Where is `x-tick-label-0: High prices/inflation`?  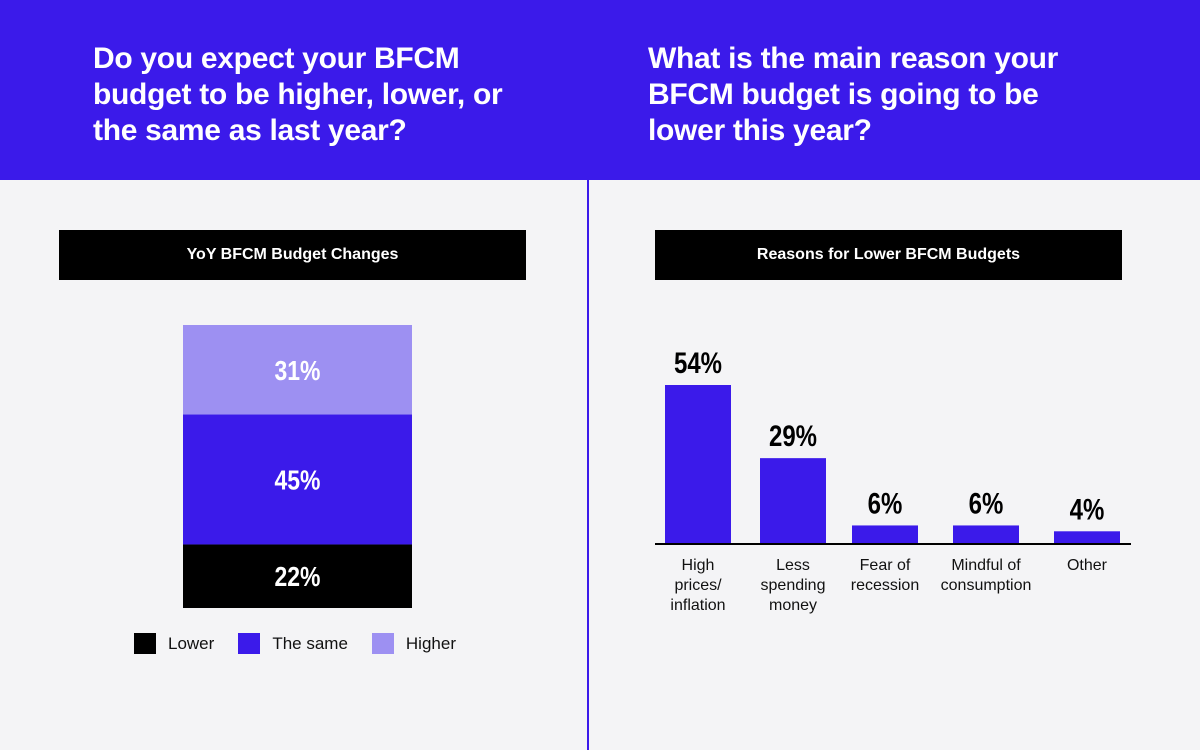 x-tick-label-0: High prices/inflation is located at coordinates (698, 586).